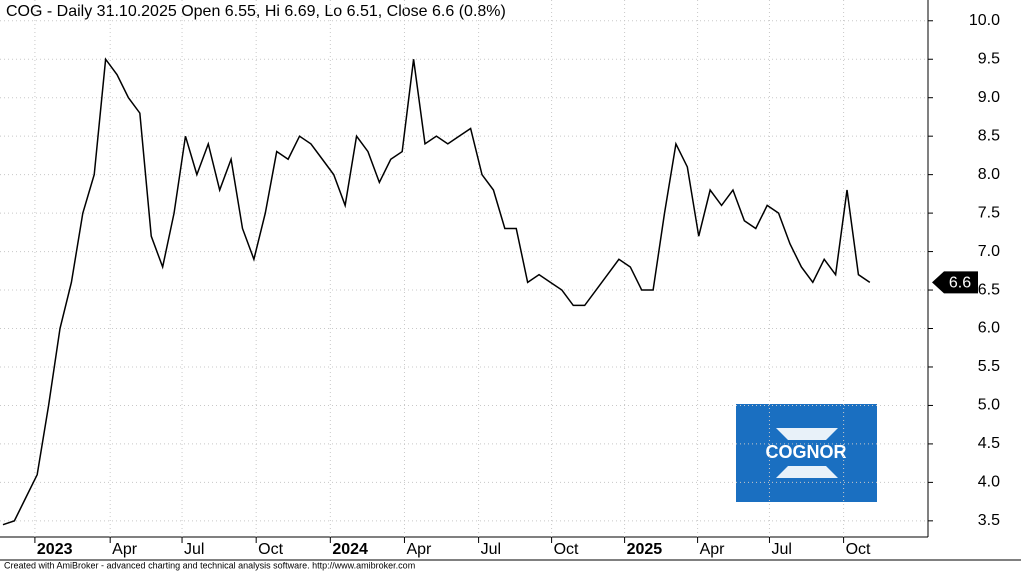 The height and width of the screenshot is (572, 1021). What do you see at coordinates (989, 443) in the screenshot?
I see `y-tick-label: 4.5` at bounding box center [989, 443].